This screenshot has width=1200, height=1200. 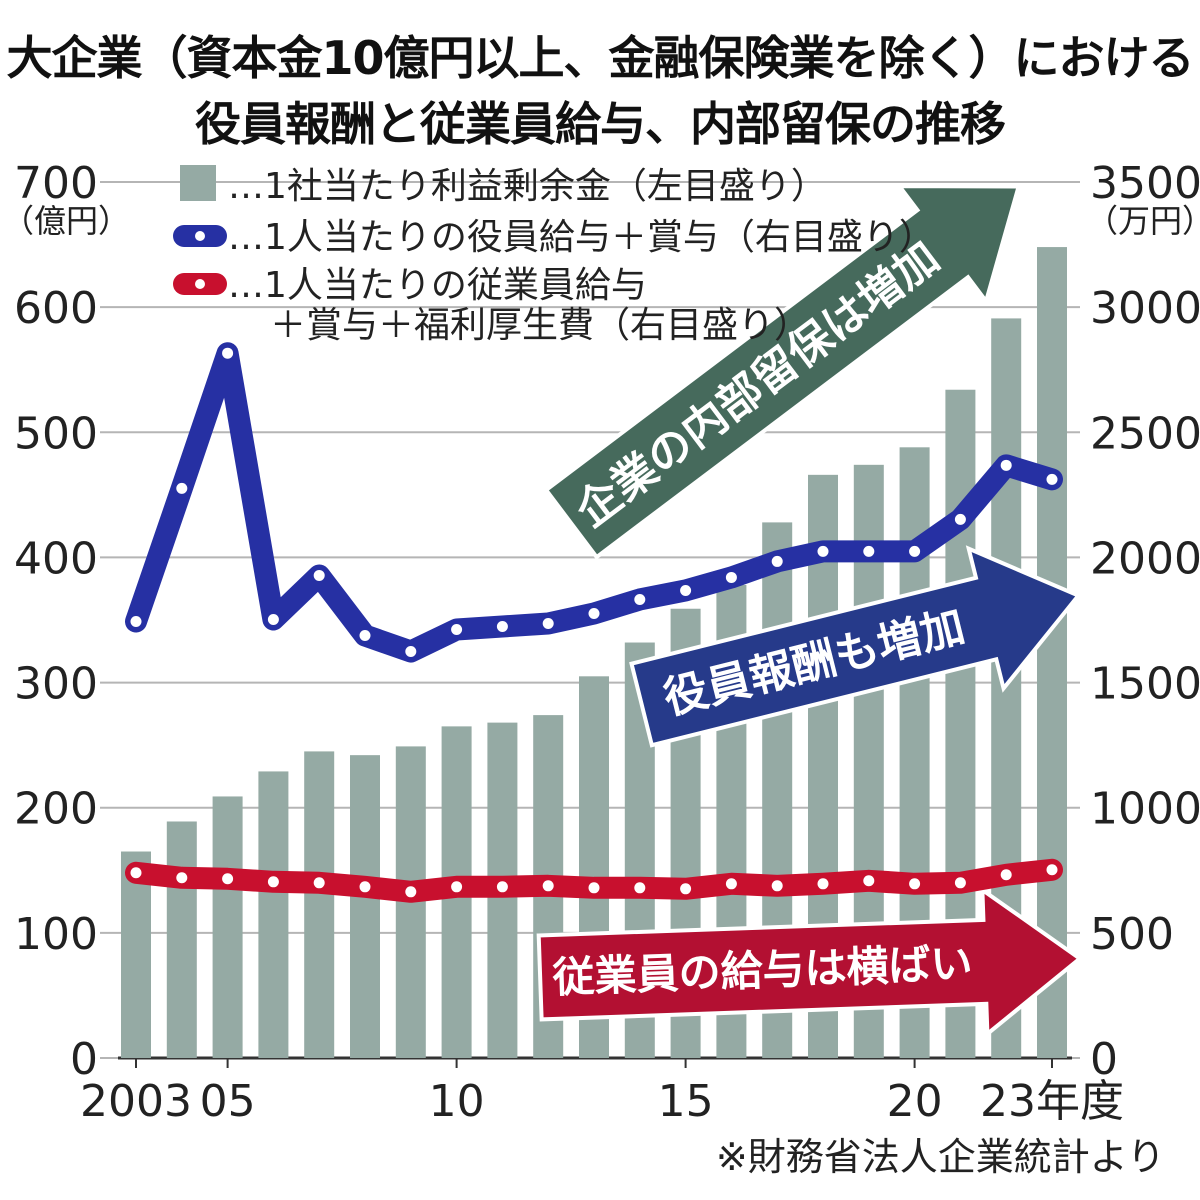 What do you see at coordinates (200, 284) in the screenshot?
I see `legend-employee-swatch-dot` at bounding box center [200, 284].